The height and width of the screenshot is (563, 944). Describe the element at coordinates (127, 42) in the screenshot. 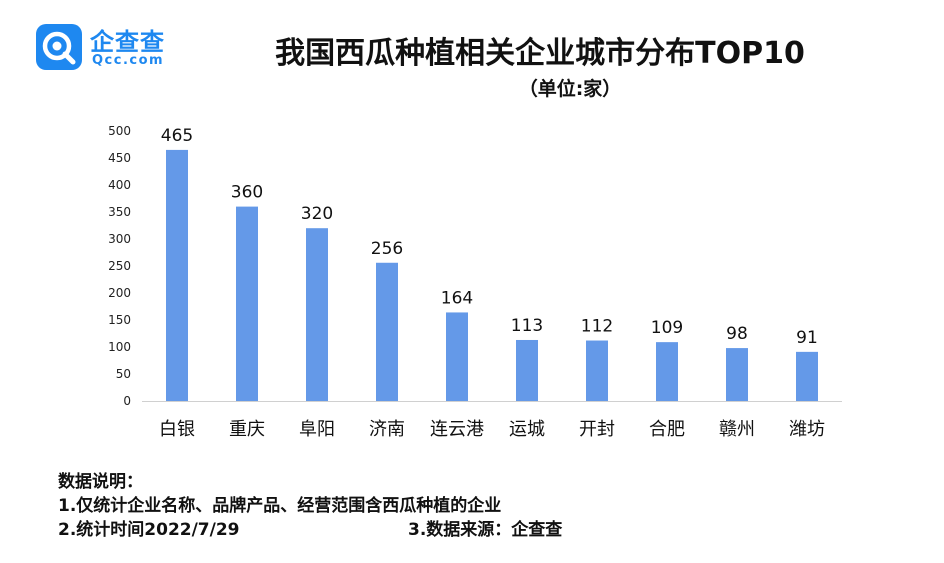

I see `brand-name: 企查查` at that location.